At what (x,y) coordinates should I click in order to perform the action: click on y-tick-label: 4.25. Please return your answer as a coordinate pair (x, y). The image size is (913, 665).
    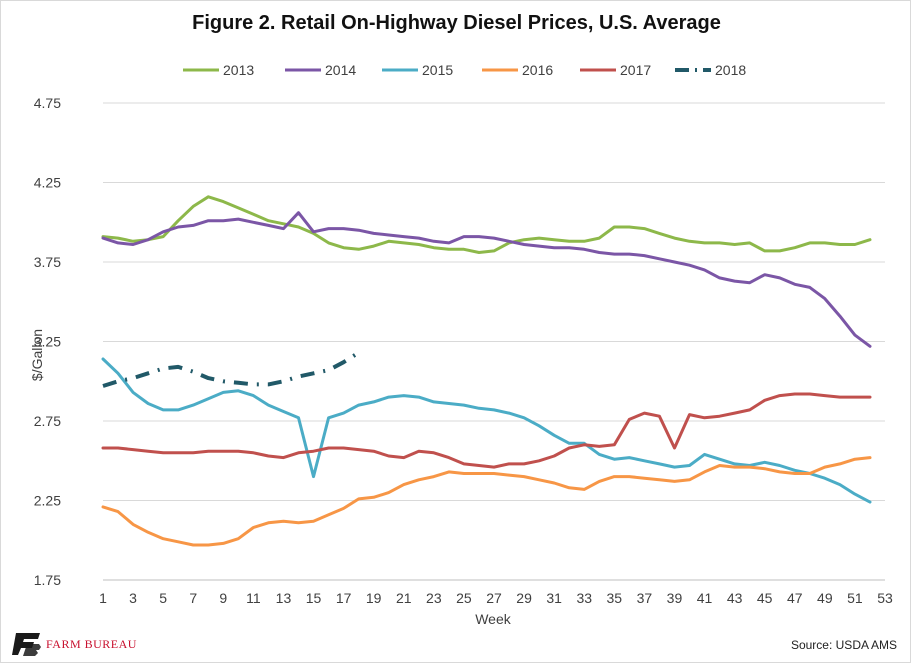
    Looking at the image, I should click on (47, 183).